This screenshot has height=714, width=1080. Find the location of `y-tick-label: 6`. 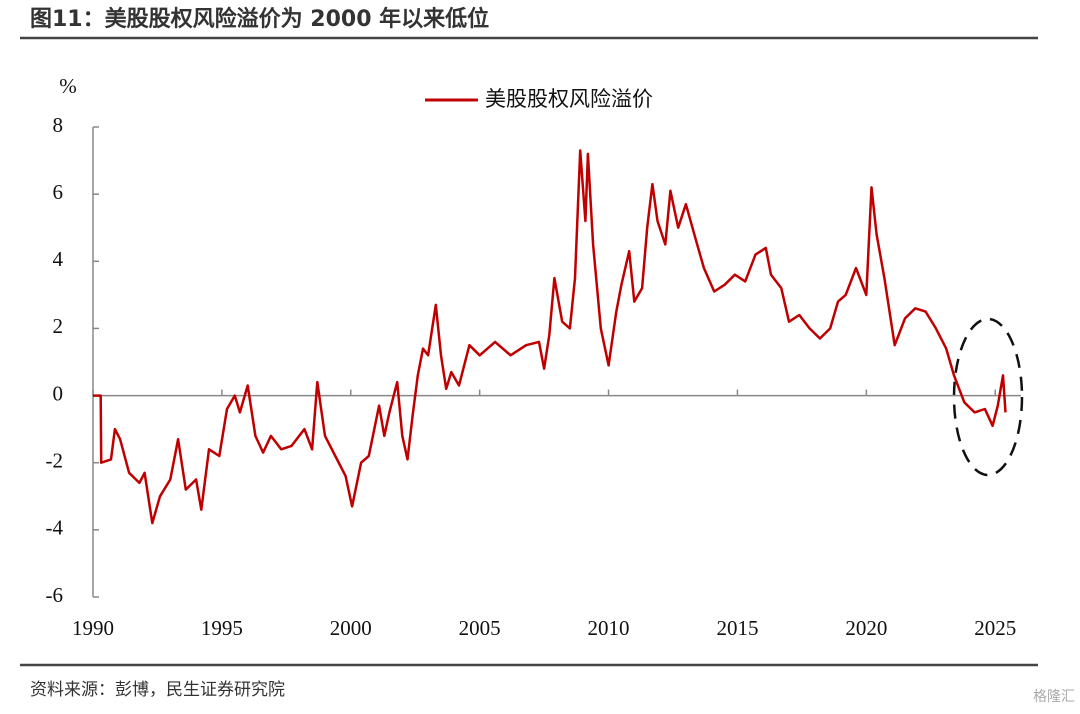

y-tick-label: 6 is located at coordinates (58, 192).